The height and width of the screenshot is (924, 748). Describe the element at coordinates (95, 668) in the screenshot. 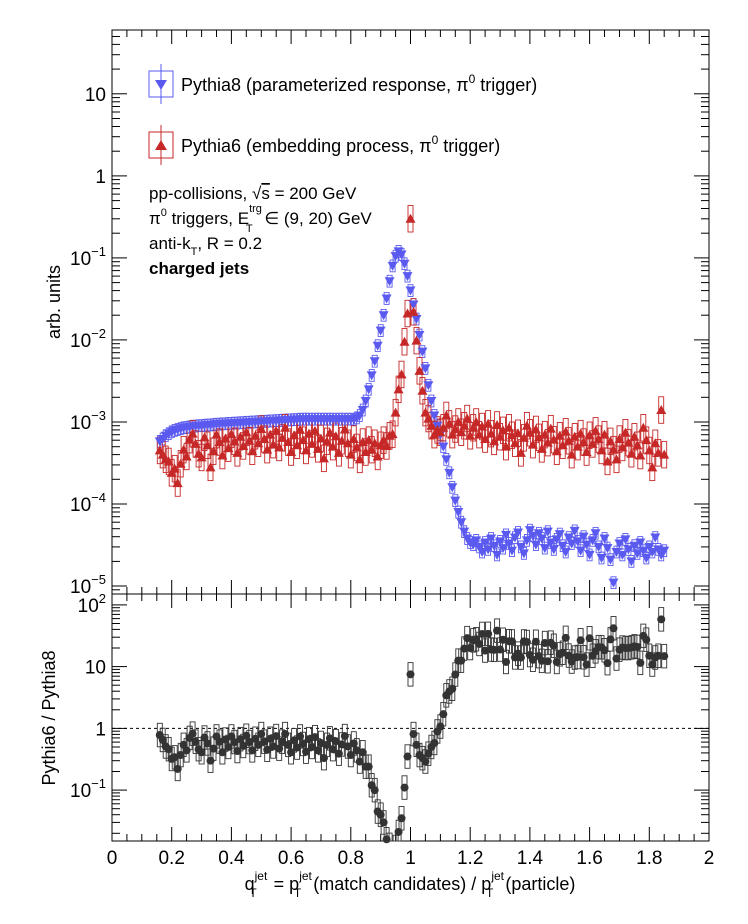

I see `y-tick-label: 10` at that location.